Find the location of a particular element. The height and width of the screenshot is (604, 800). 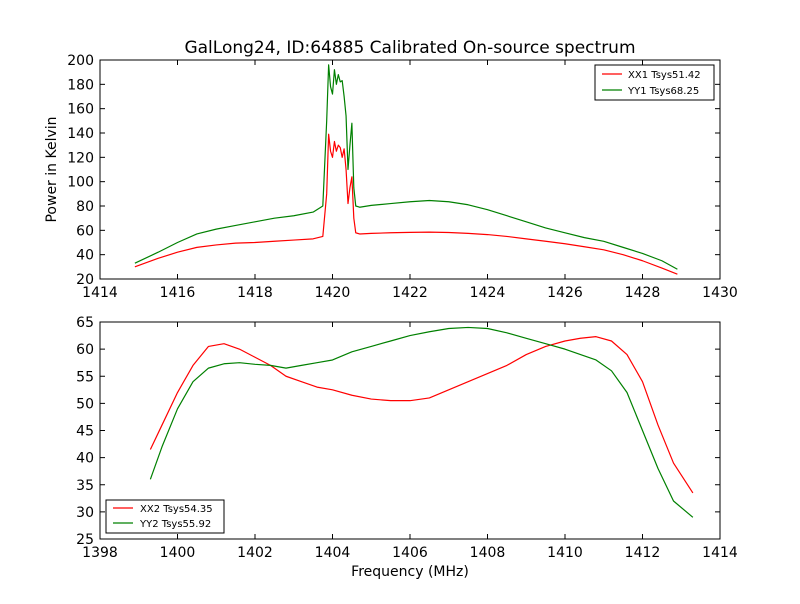

bottom-x-tick-label: 1406 is located at coordinates (410, 553).